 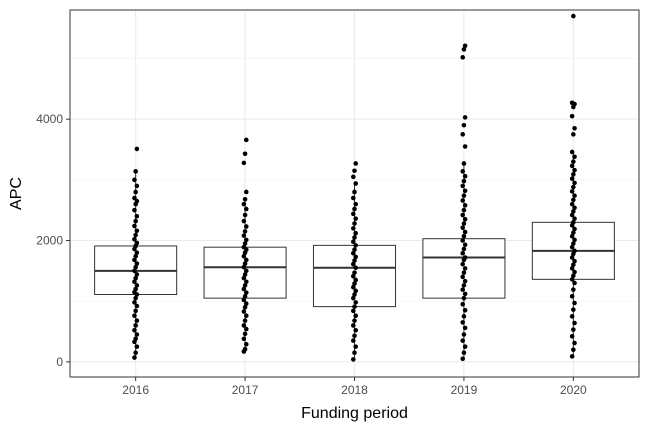 I want to click on x-tick-label: 2018, so click(x=354, y=390).